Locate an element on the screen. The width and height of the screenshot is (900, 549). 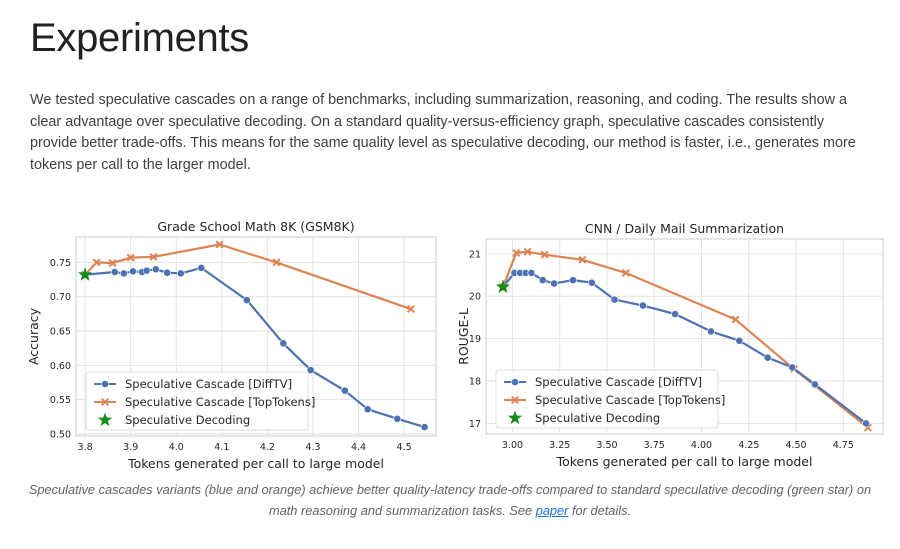
y-tick-label: 0.75 is located at coordinates (60, 263).